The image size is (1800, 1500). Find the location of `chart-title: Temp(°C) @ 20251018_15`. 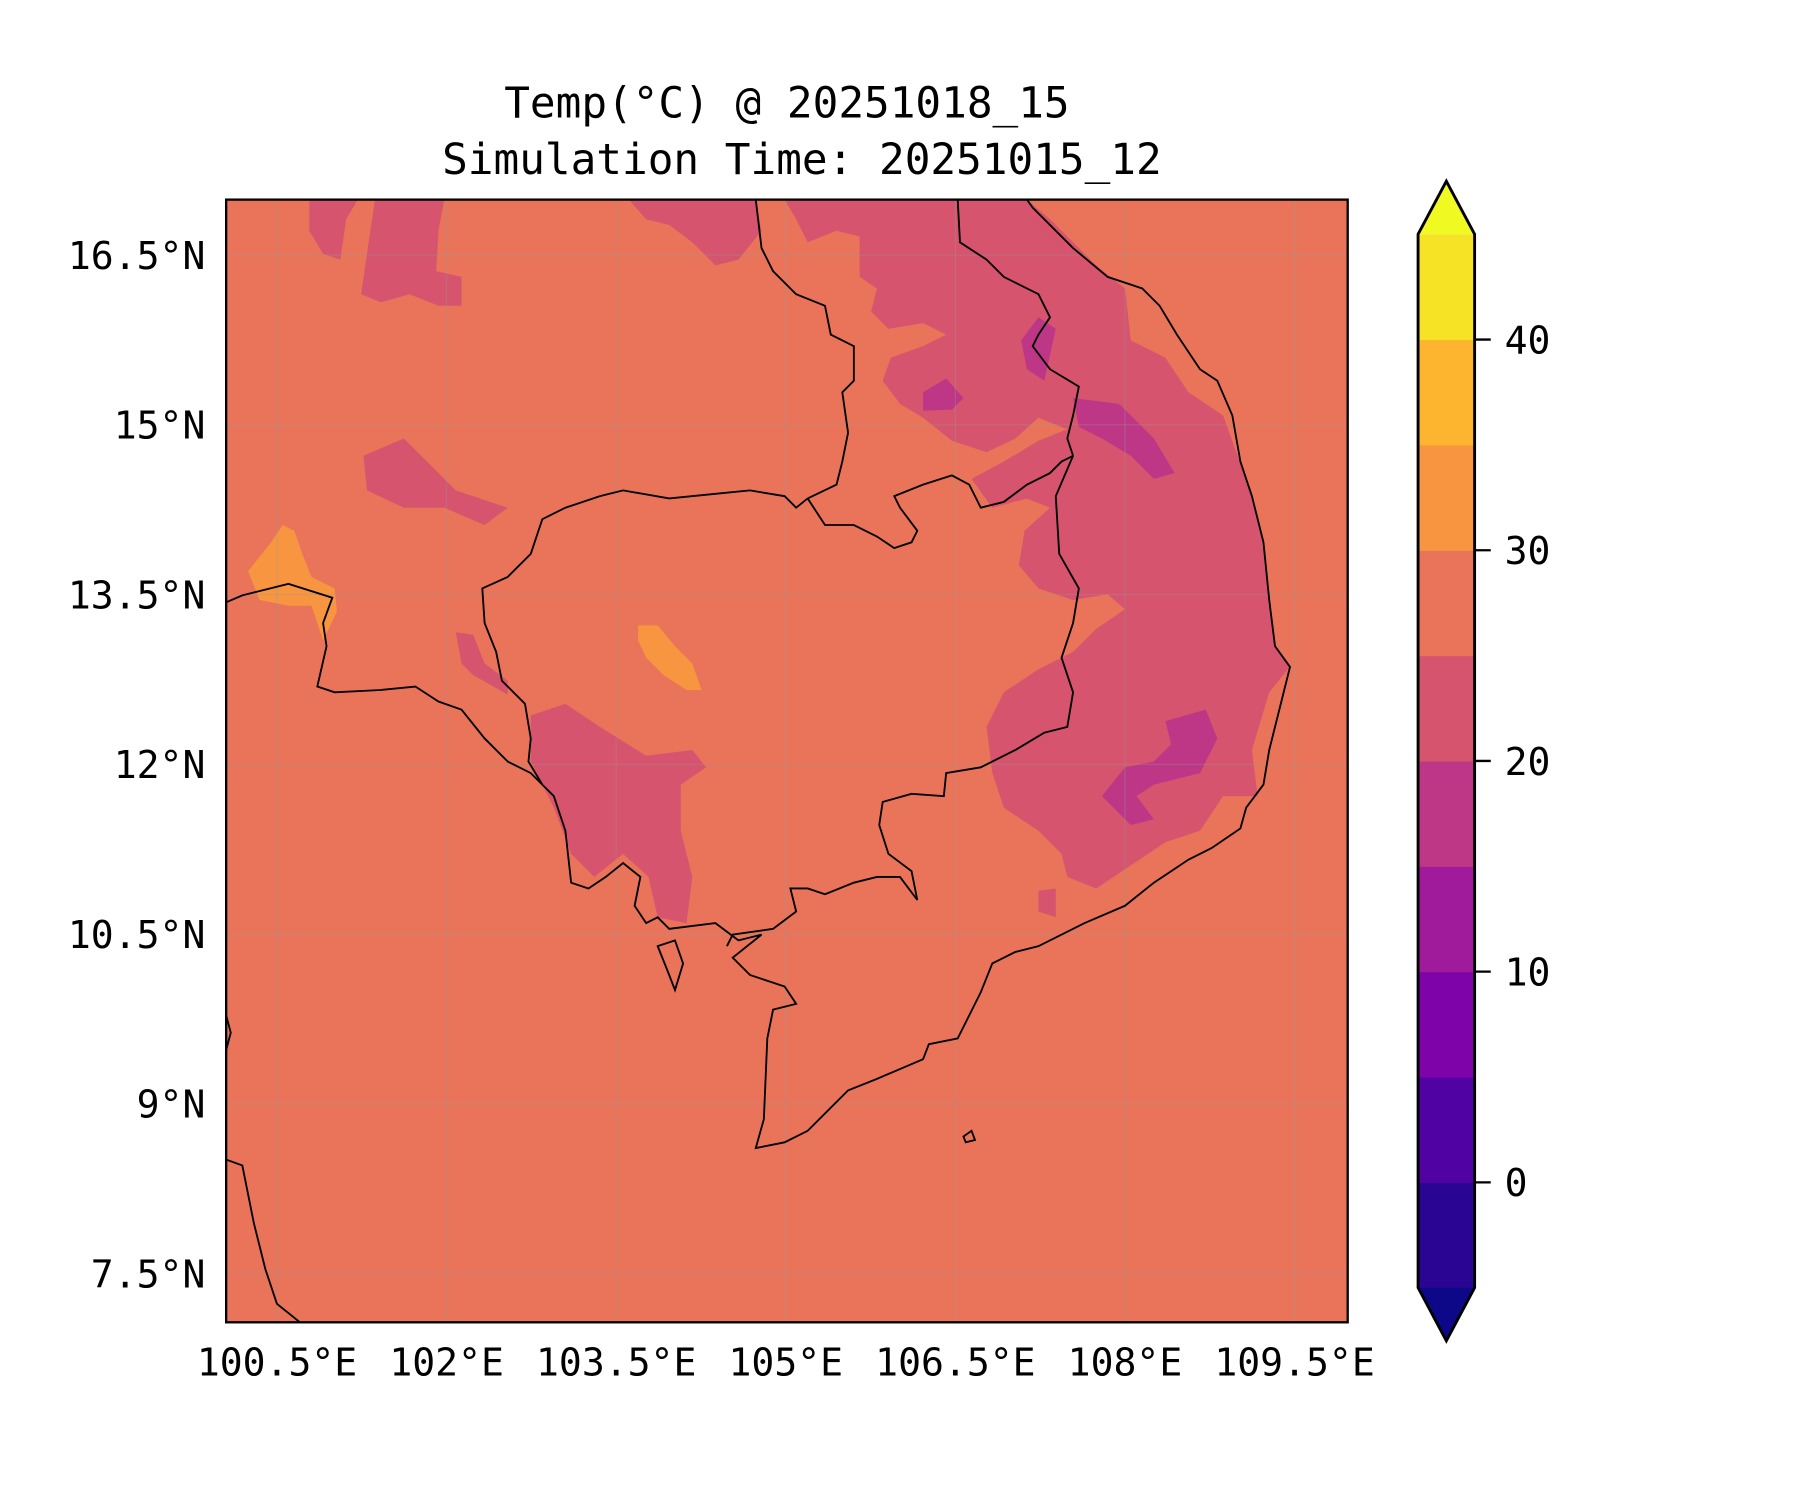

chart-title: Temp(°C) @ 20251018_15 is located at coordinates (786, 104).